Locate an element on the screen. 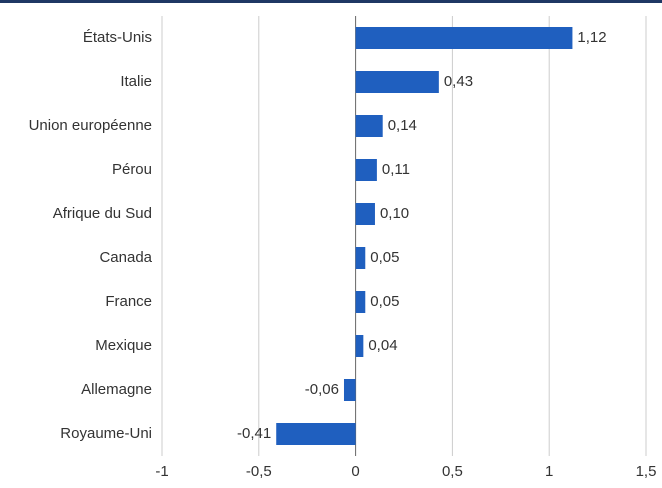 Image resolution: width=662 pixels, height=488 pixels. y-tick-label: Union européenne is located at coordinates (90, 125).